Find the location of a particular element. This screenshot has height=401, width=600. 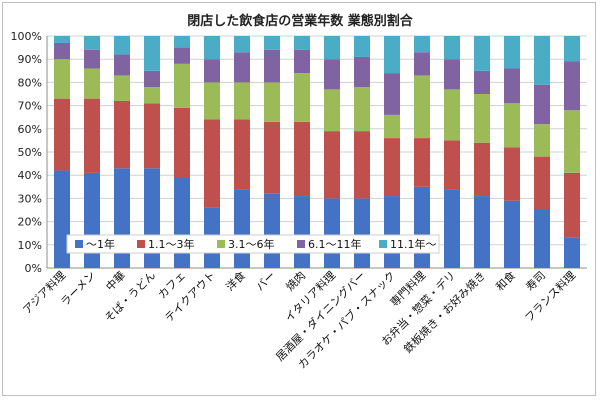

category-label: 焼肉 is located at coordinates (295, 281).